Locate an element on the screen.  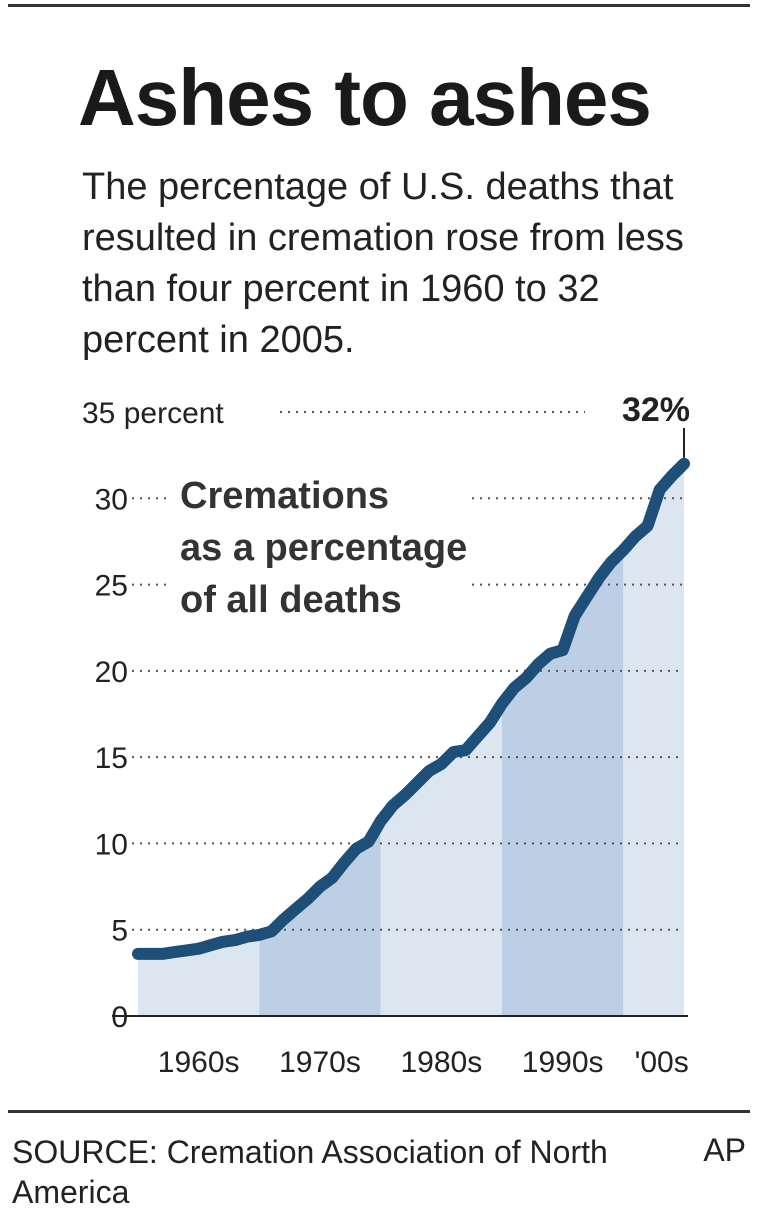
x-tick-label: 1980s is located at coordinates (441, 1062).